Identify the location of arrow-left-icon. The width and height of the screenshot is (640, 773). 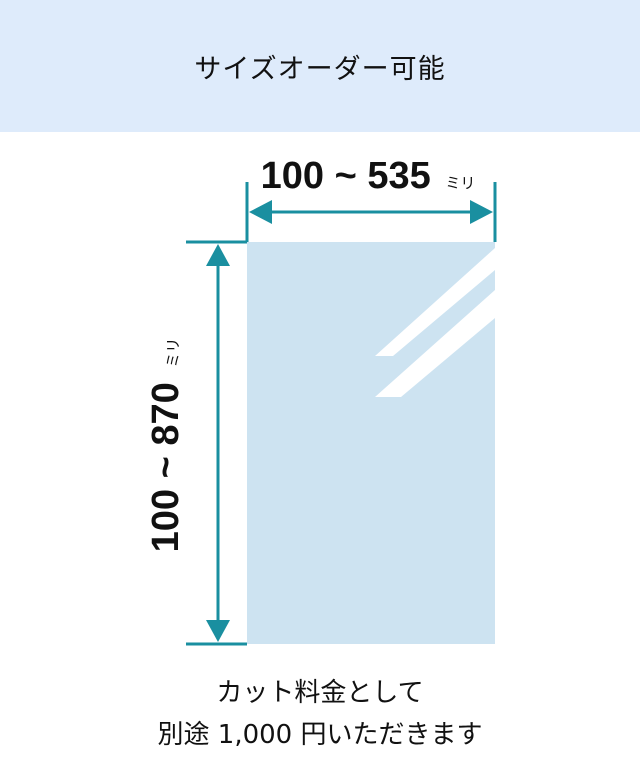
(260, 212).